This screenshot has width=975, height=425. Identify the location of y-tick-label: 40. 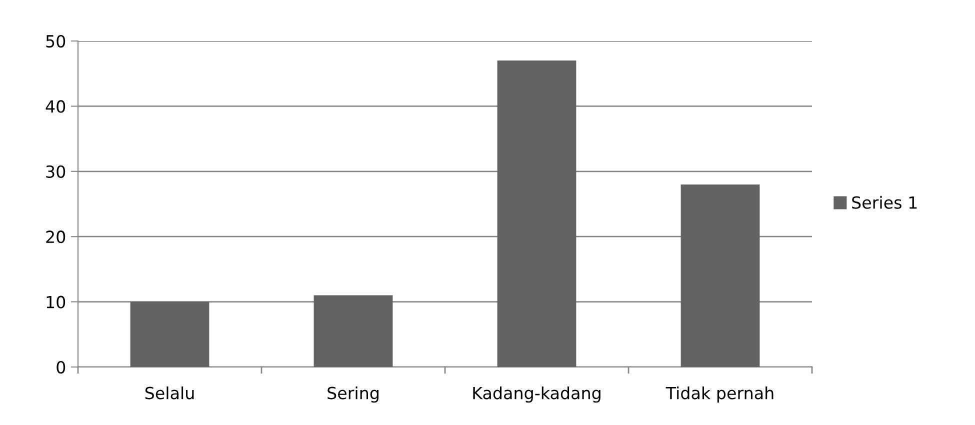
(56, 106).